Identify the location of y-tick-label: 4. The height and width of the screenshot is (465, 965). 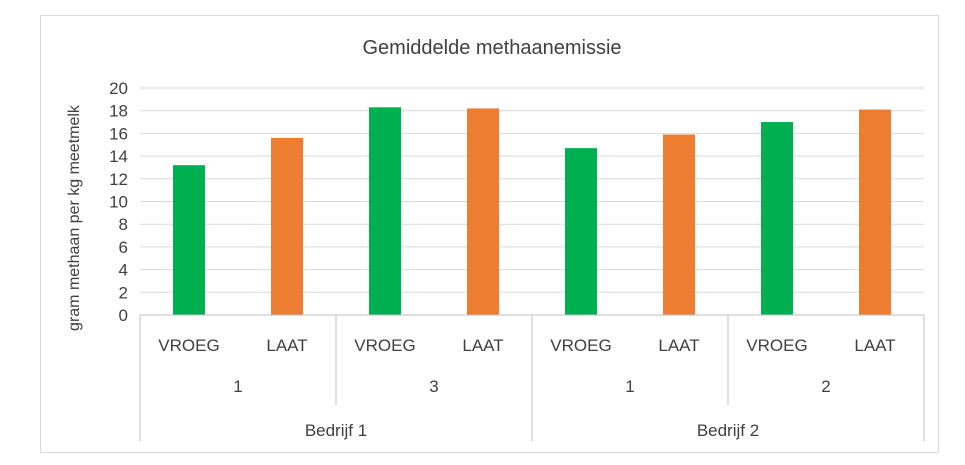
(123, 270).